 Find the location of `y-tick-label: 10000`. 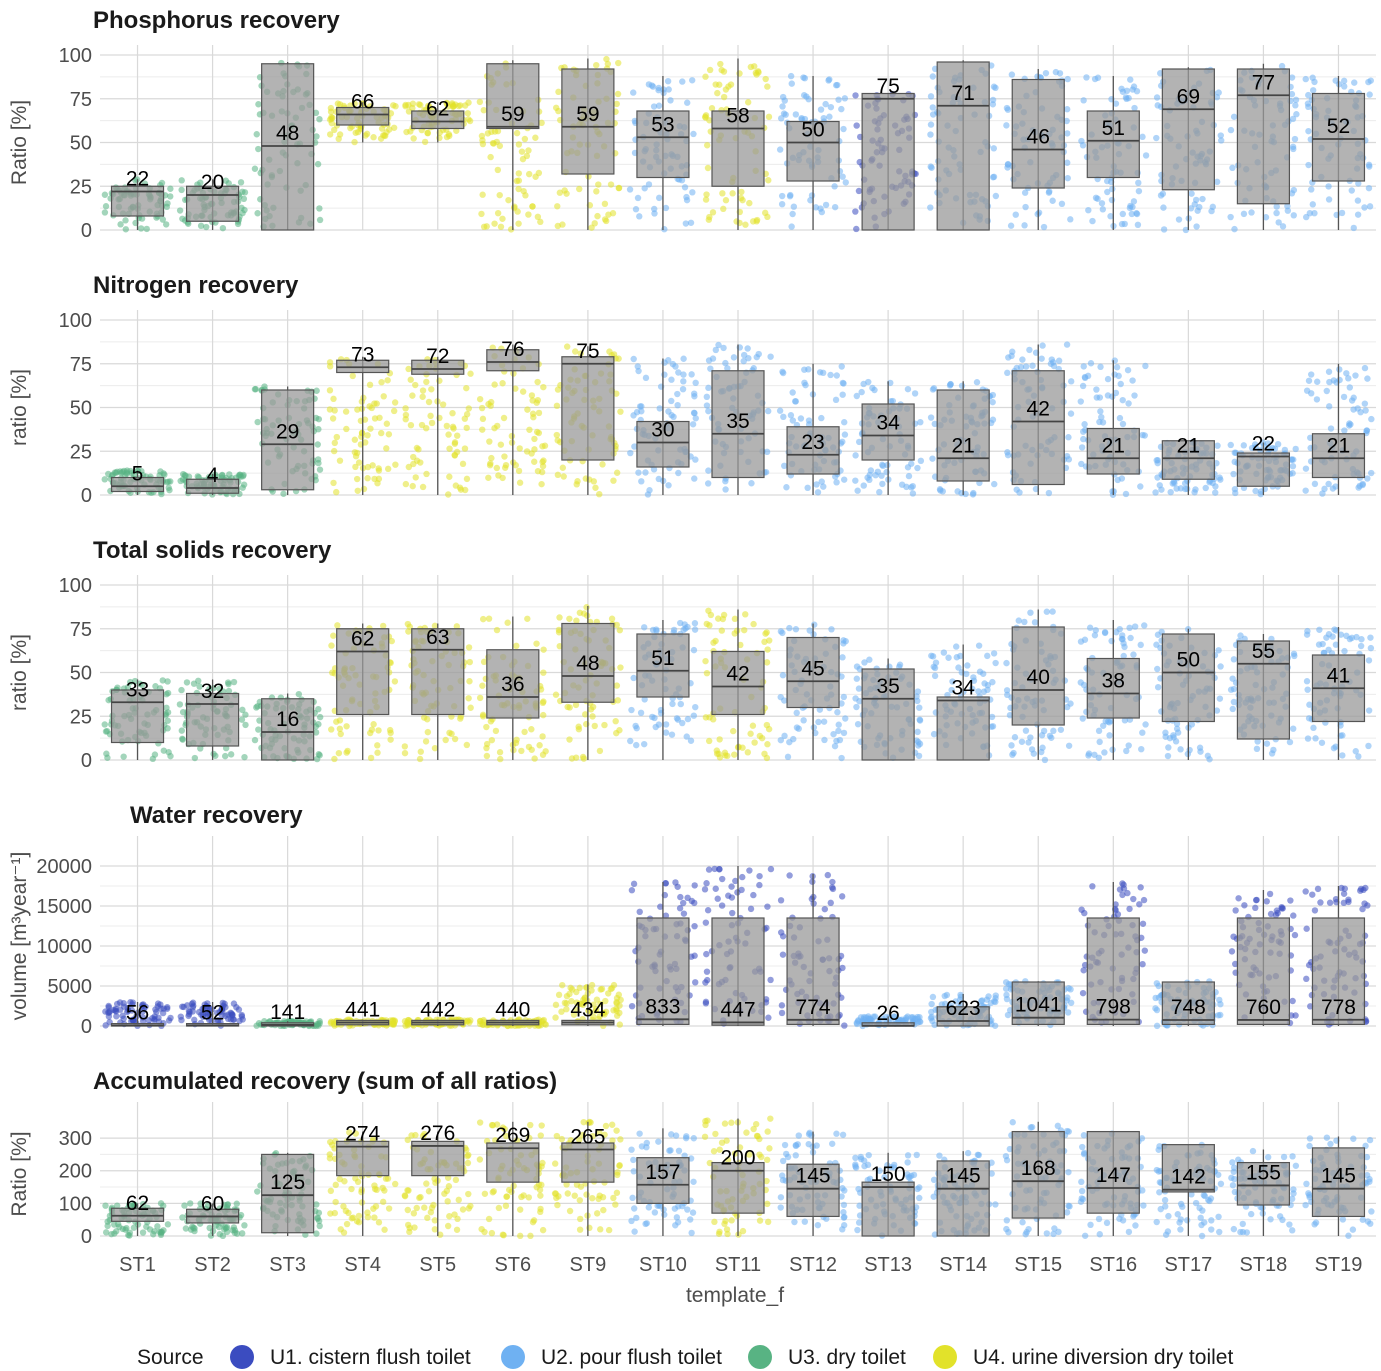

y-tick-label: 10000 is located at coordinates (64, 947).